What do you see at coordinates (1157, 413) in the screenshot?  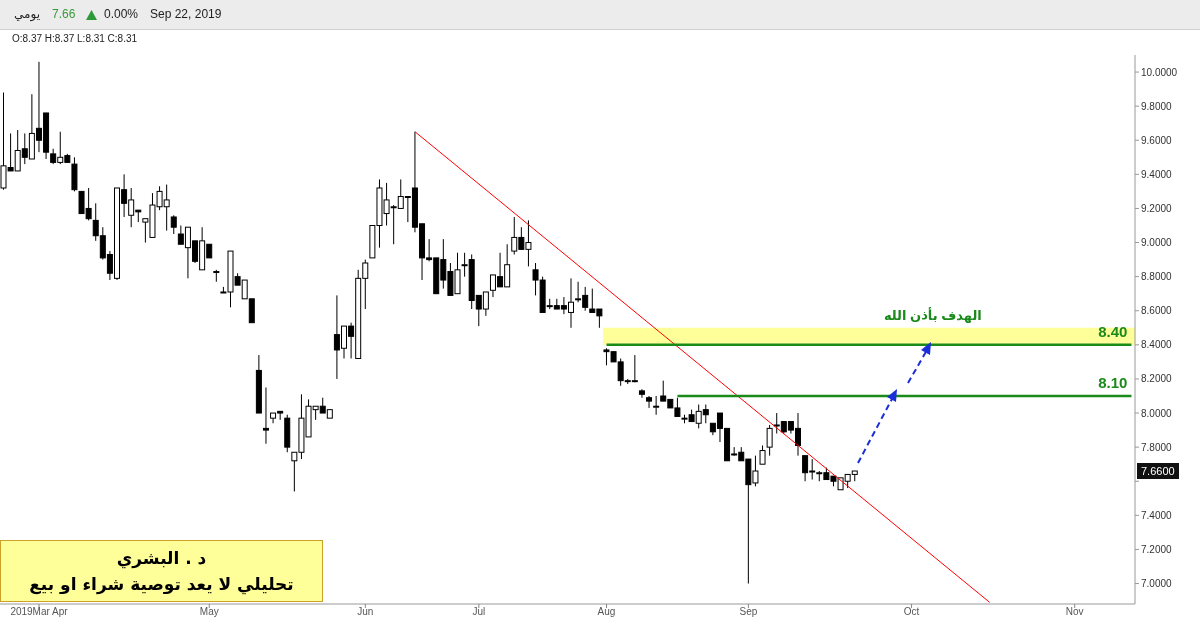 I see `y-tick-label: 8.0000` at bounding box center [1157, 413].